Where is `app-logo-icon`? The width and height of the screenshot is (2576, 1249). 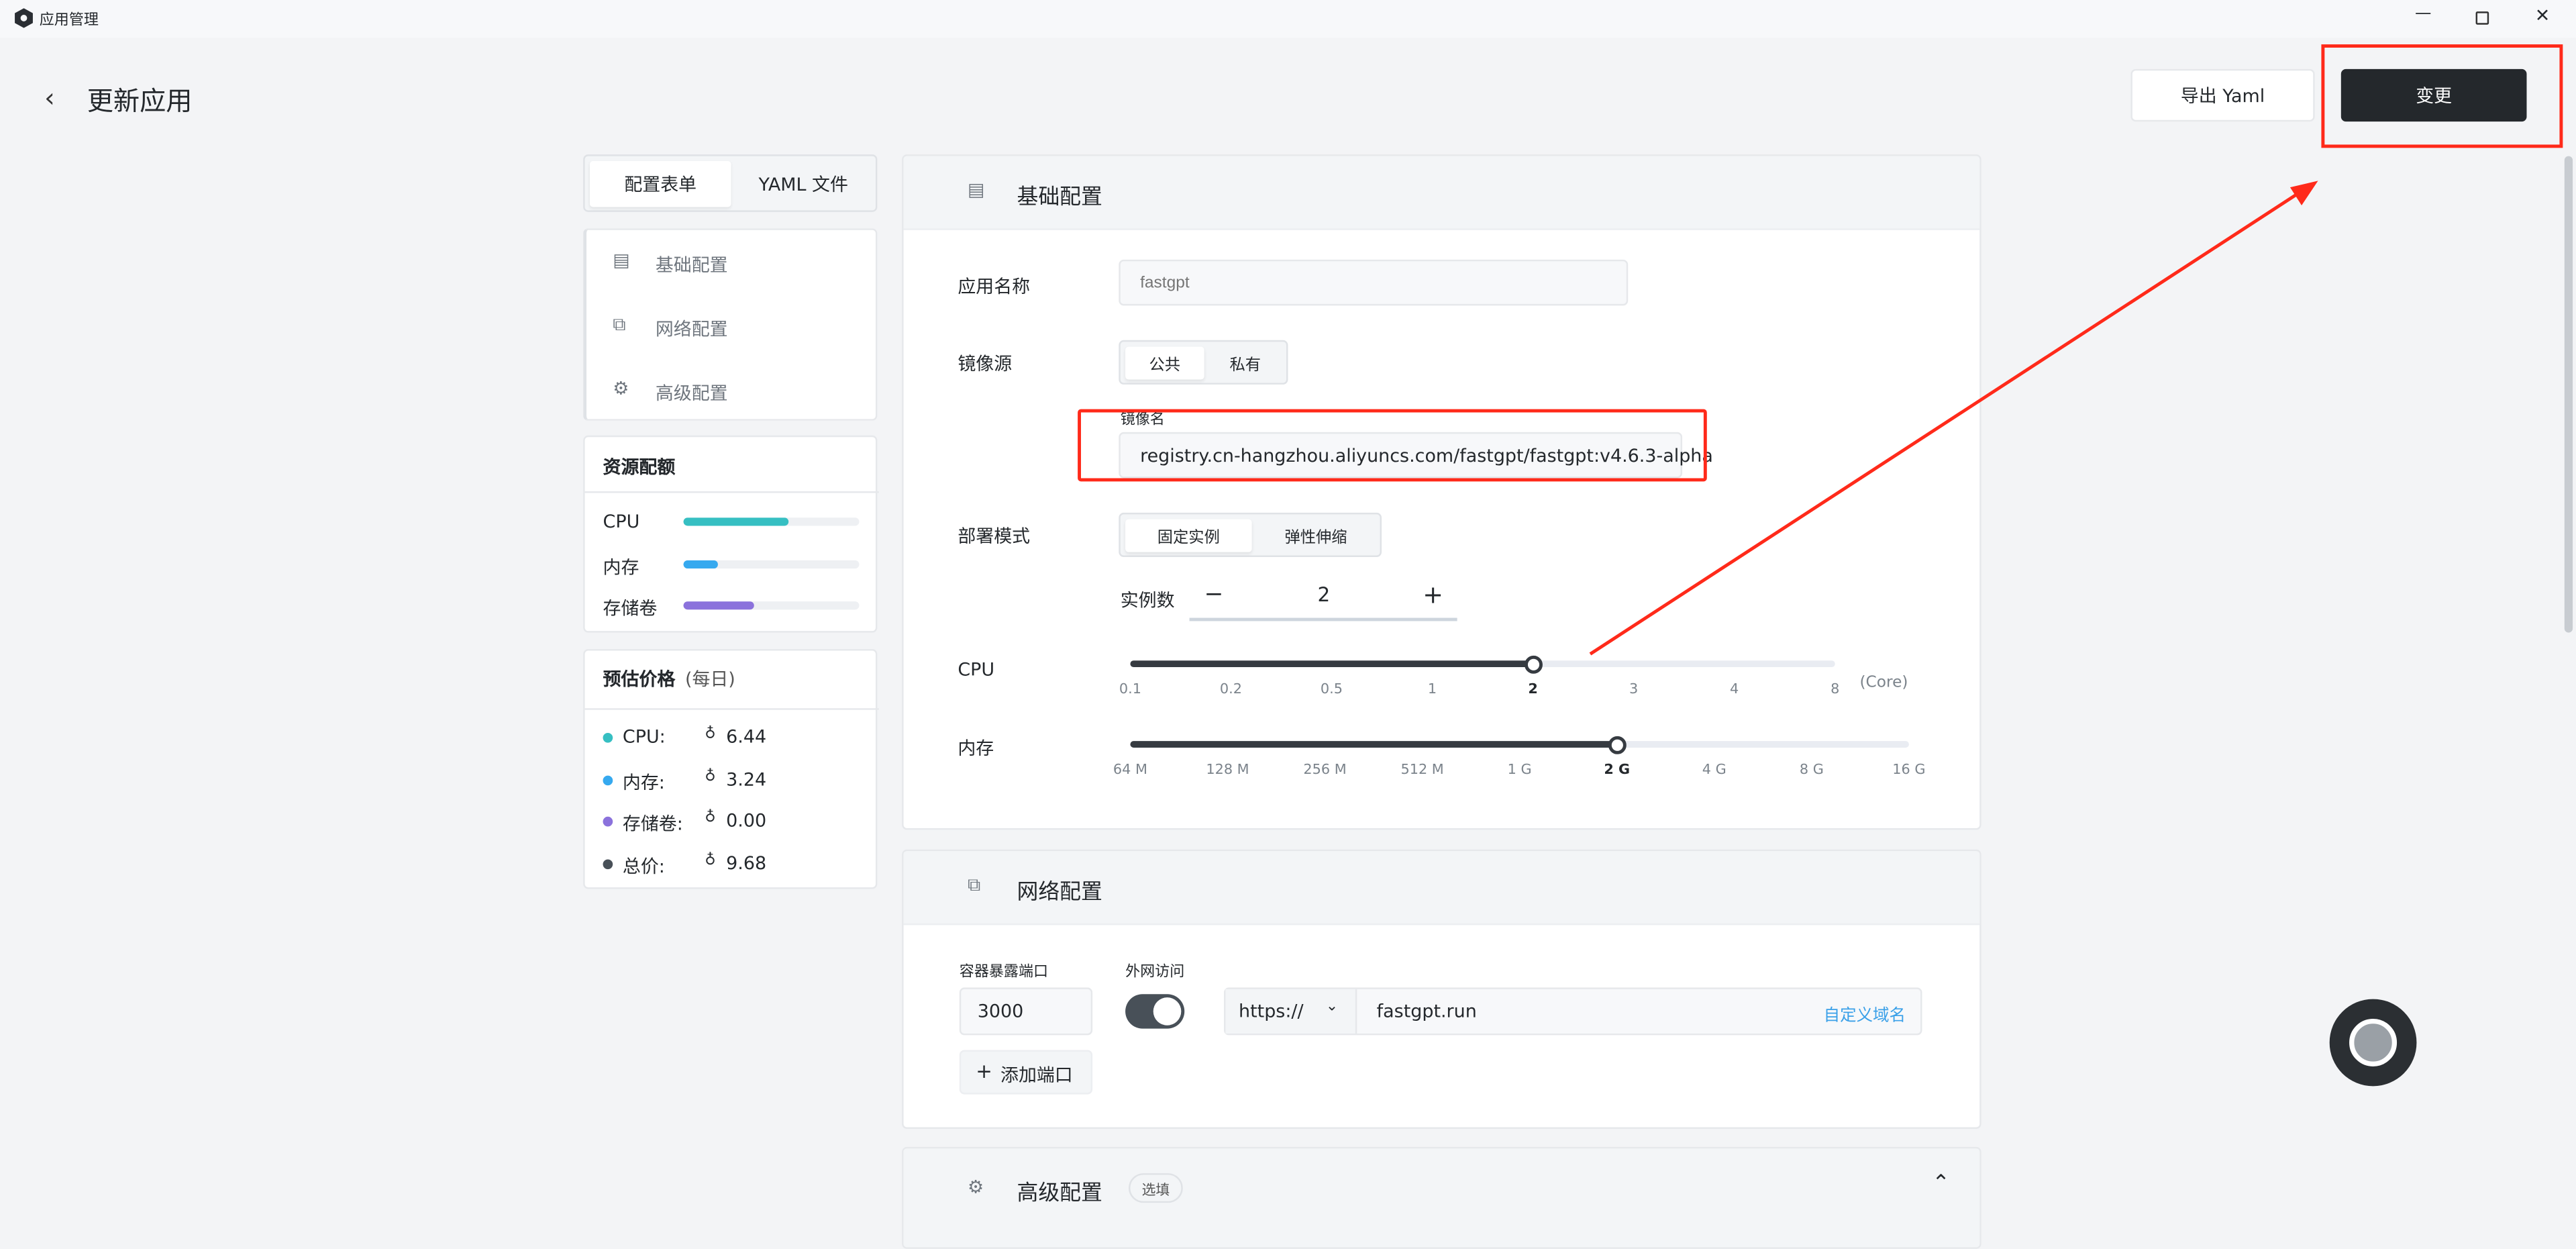 app-logo-icon is located at coordinates (24, 18).